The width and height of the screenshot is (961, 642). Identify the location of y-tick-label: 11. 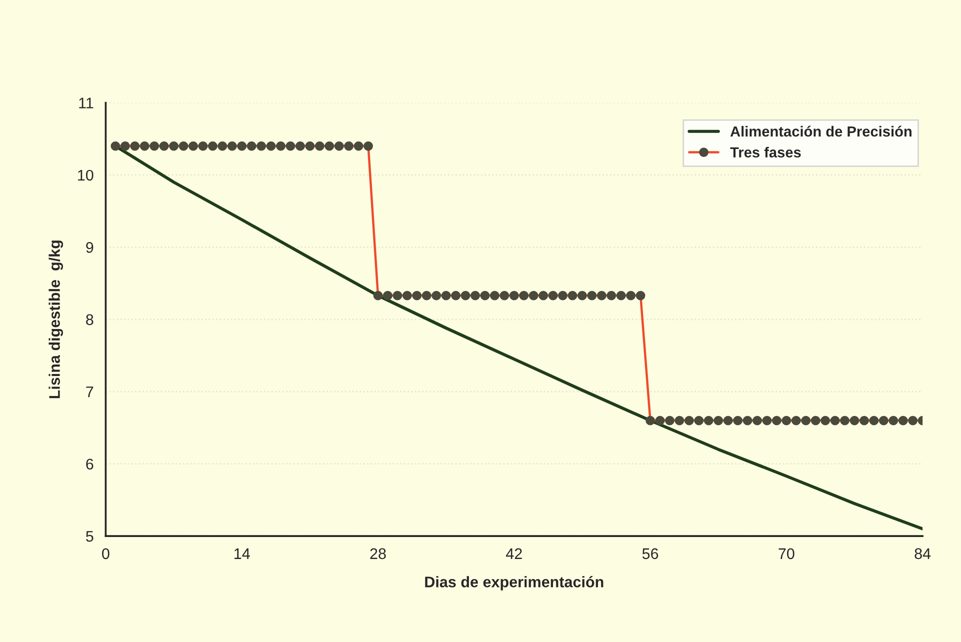
(86, 103).